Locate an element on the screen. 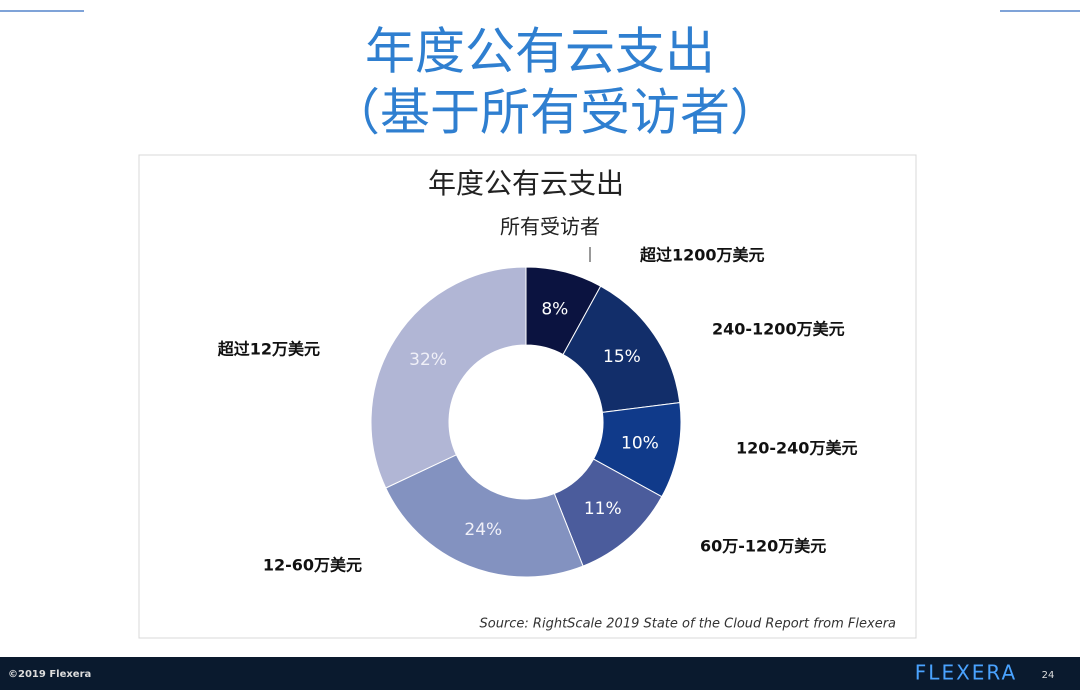  page-number: 24 is located at coordinates (1048, 675).